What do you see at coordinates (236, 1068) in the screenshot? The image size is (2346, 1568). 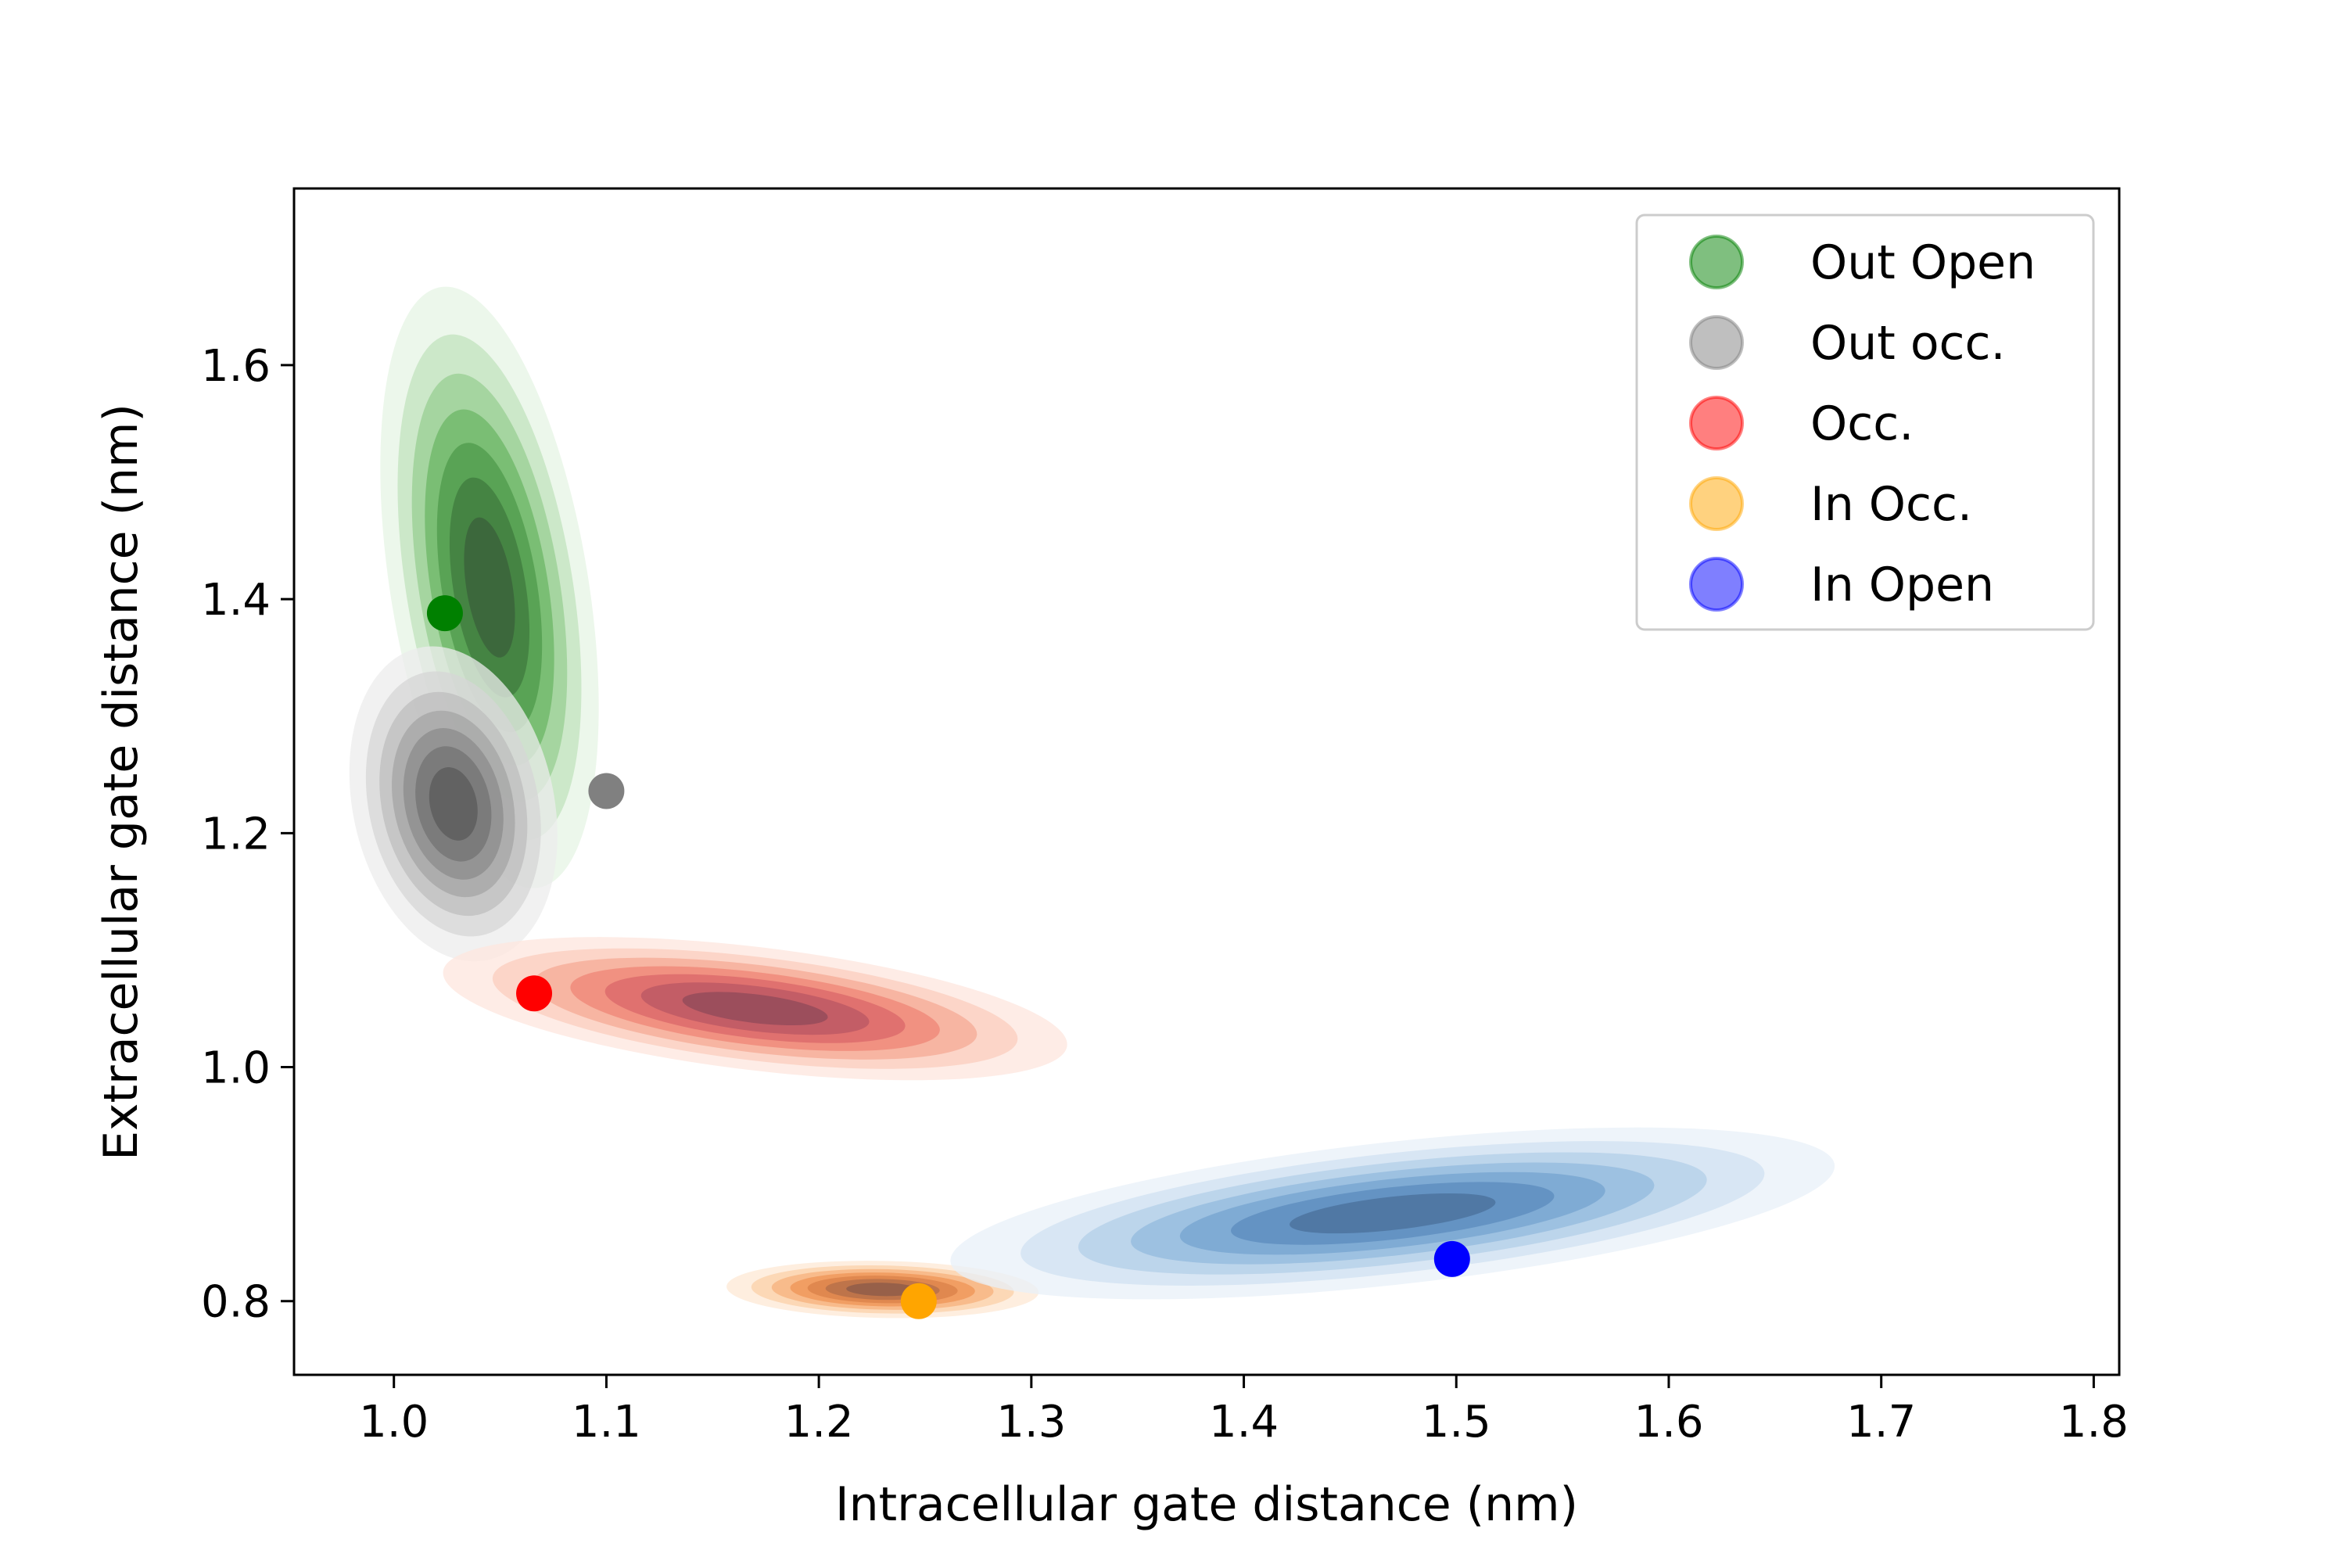 I see `y-tick-label: 1.0` at bounding box center [236, 1068].